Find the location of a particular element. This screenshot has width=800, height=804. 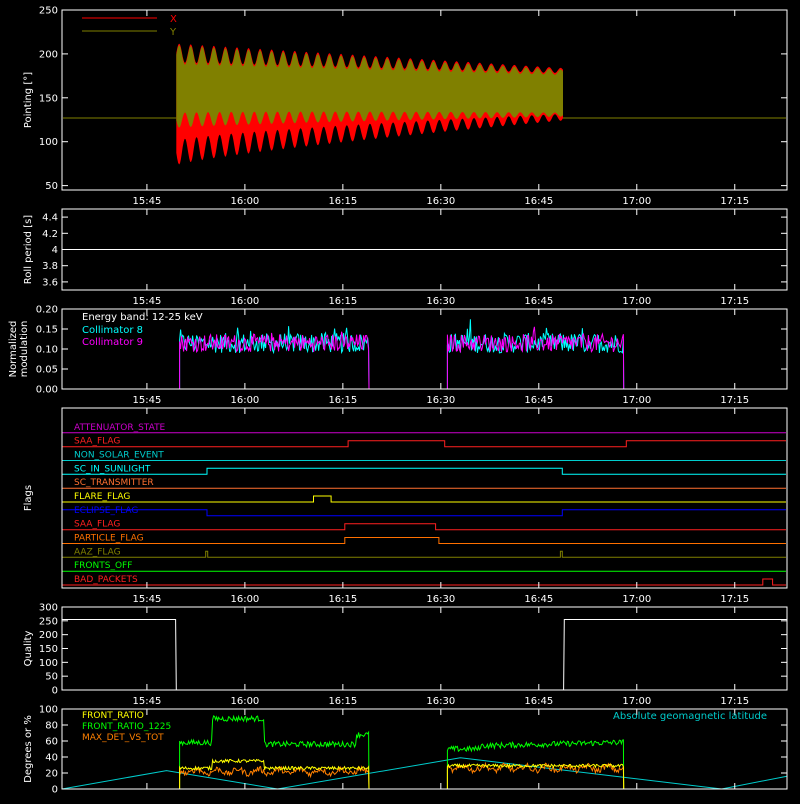

y-tick-label: 4 is located at coordinates (55, 250).